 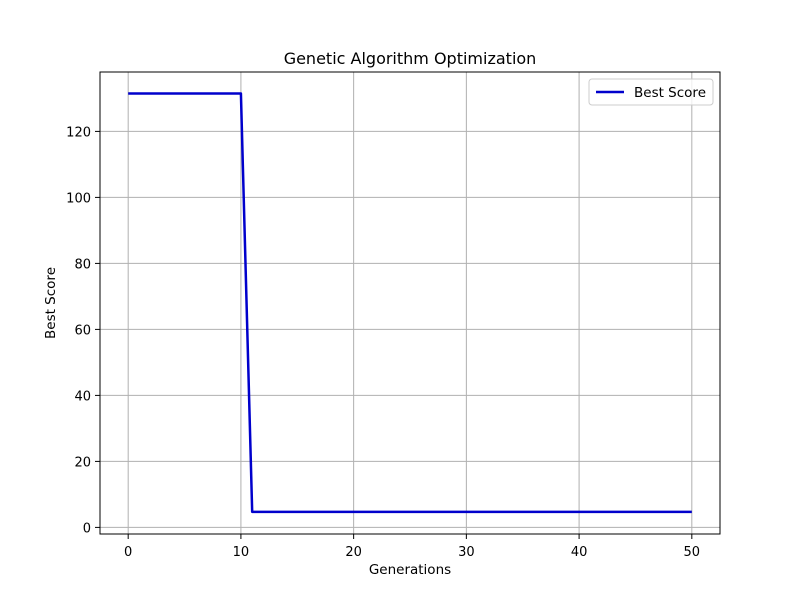 I want to click on legend-box, so click(x=651, y=92).